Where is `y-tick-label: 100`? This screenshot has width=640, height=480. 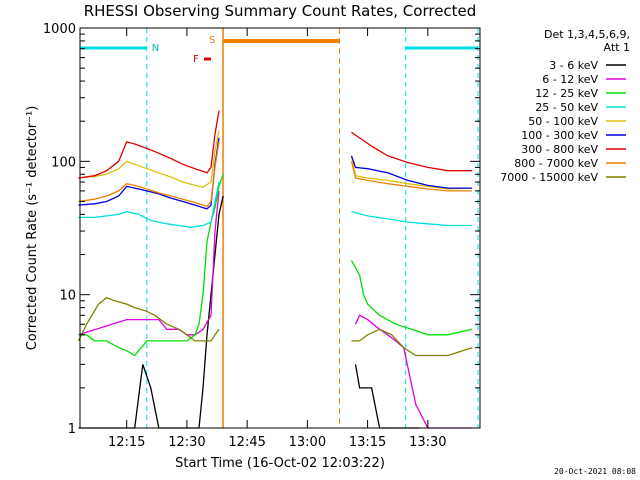 y-tick-label: 100 is located at coordinates (63, 162).